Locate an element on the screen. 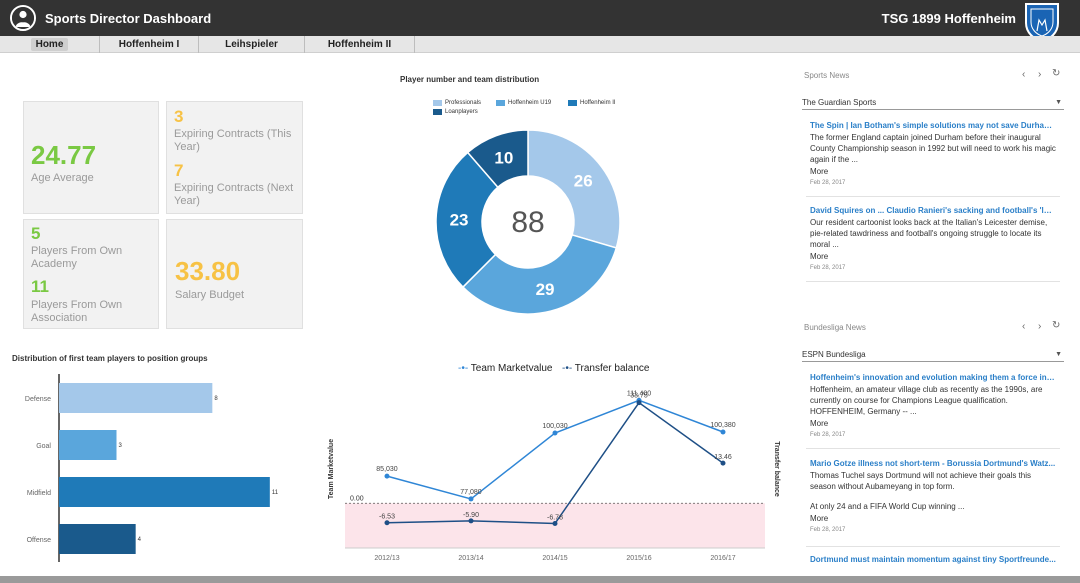 The image size is (1080, 583). x-tick-label: 2013/14 is located at coordinates (470, 558).